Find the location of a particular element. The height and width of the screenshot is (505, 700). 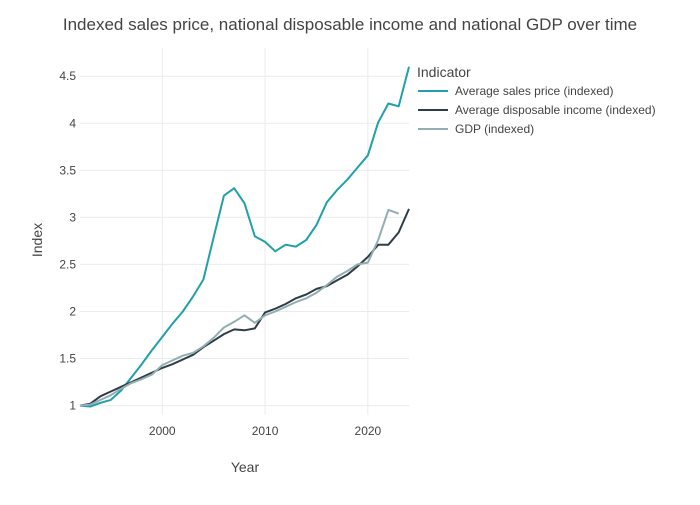

y-tick-label: 4.5 is located at coordinates (67, 76).